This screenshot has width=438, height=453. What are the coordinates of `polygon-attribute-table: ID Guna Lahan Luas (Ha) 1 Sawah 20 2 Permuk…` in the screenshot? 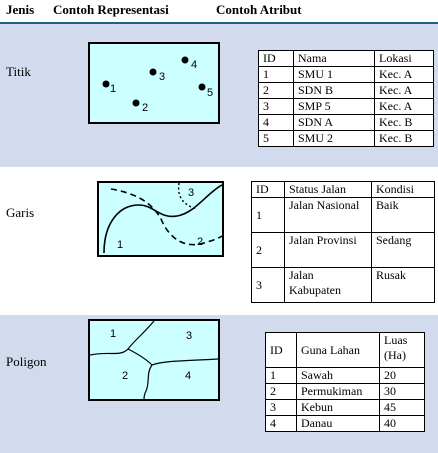 It's located at (345, 382).